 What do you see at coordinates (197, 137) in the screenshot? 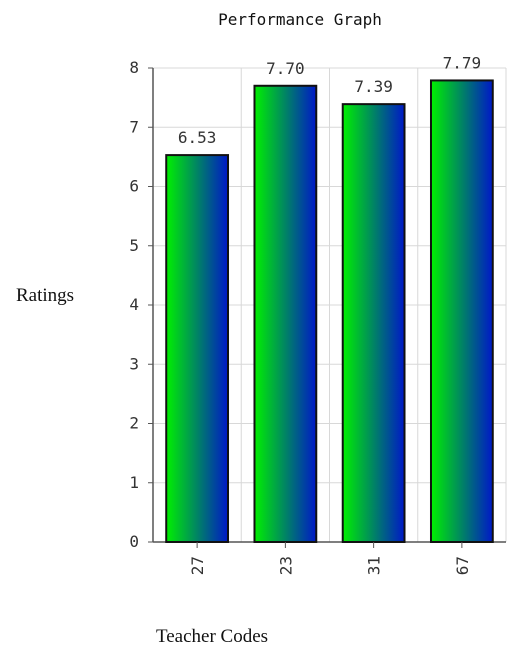
I see `bar-value-label: 6.53` at bounding box center [197, 137].